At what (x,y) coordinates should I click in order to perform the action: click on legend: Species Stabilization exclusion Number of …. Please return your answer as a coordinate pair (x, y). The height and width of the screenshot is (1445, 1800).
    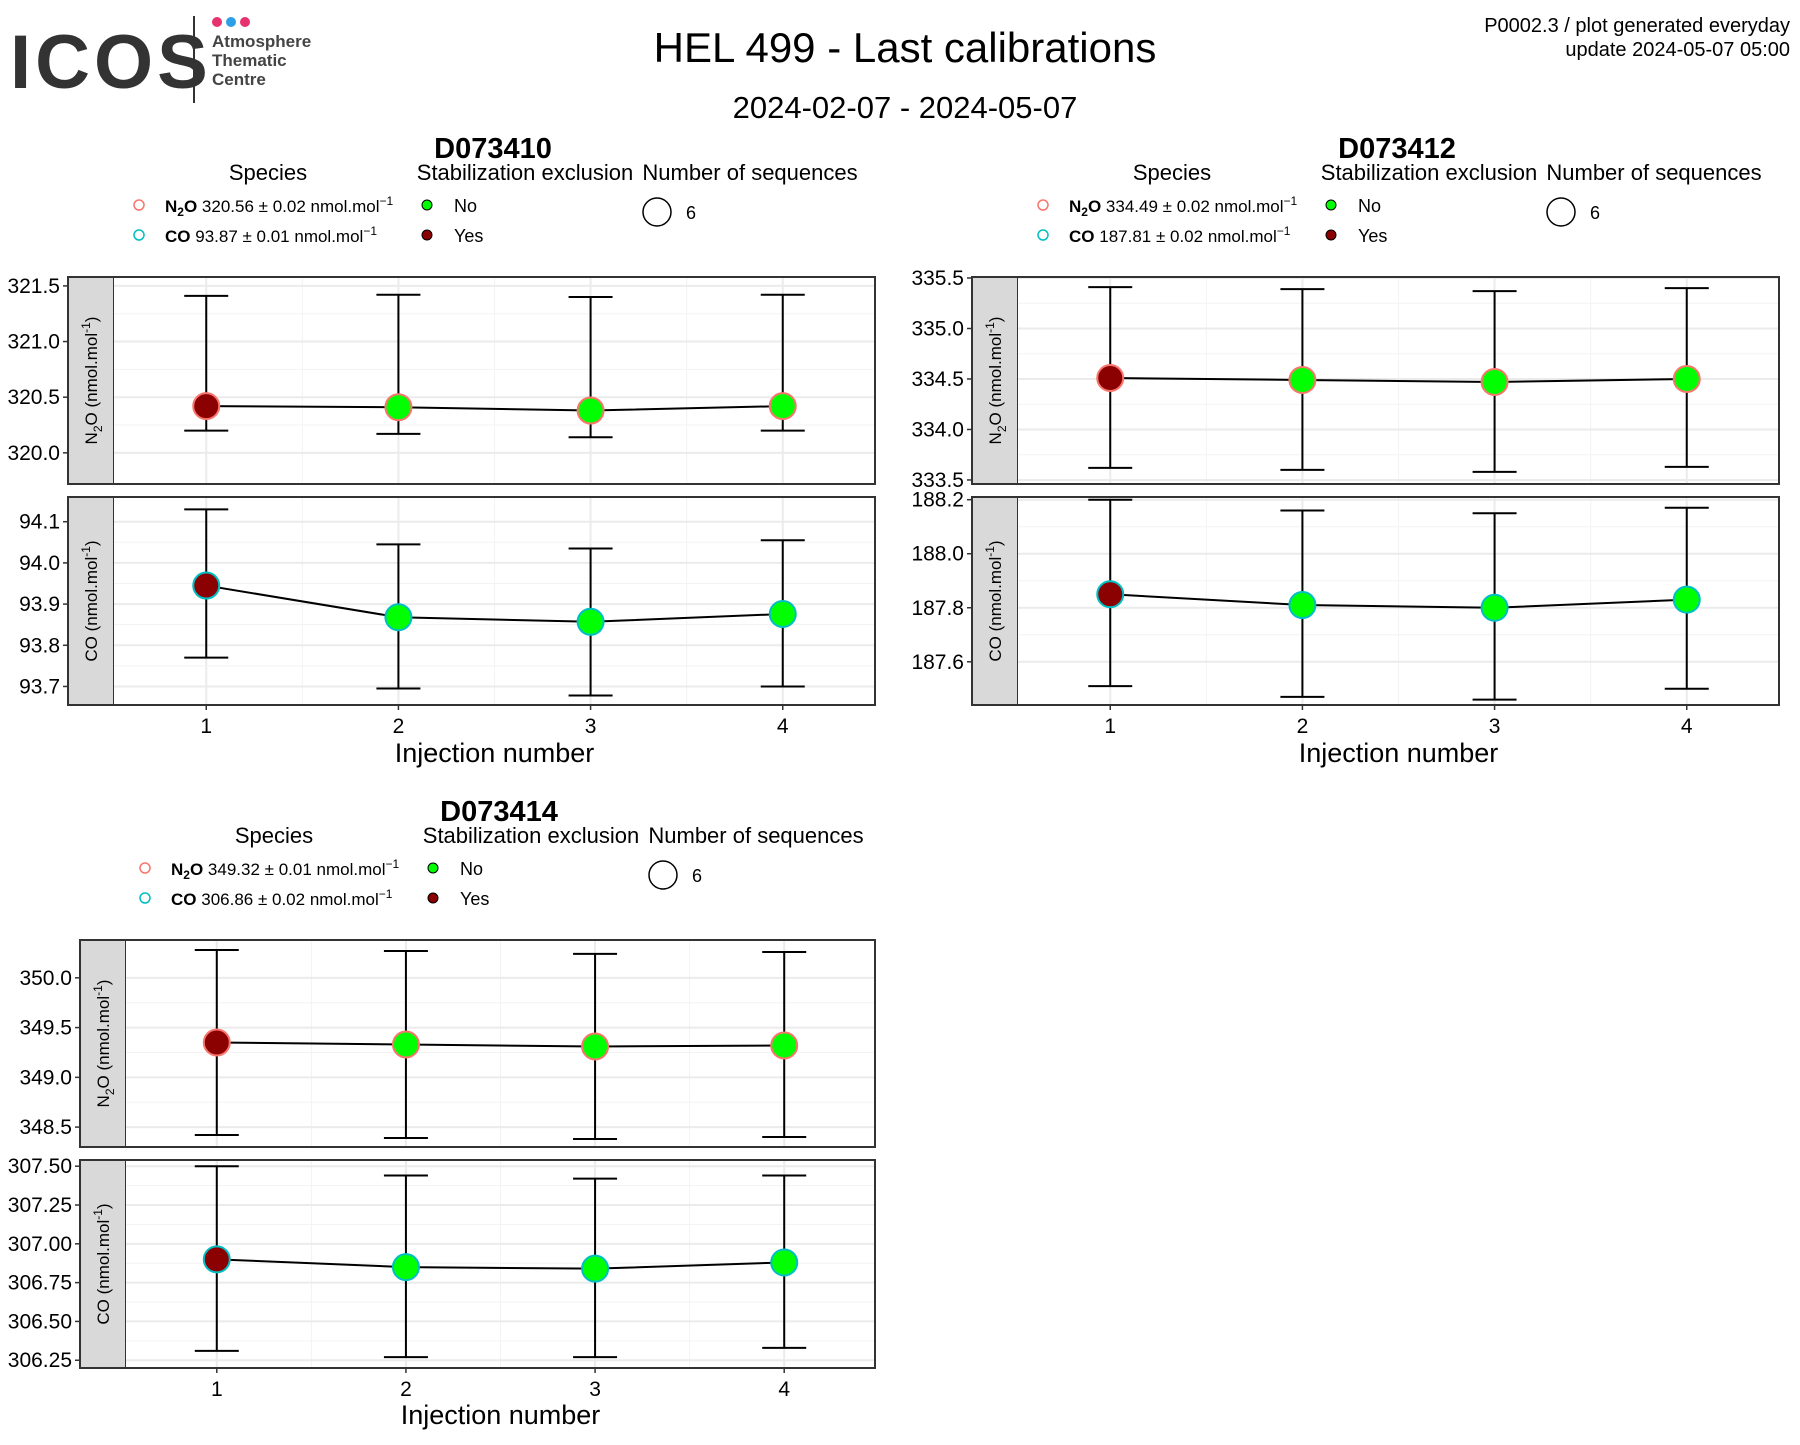
    Looking at the image, I should click on (495, 203).